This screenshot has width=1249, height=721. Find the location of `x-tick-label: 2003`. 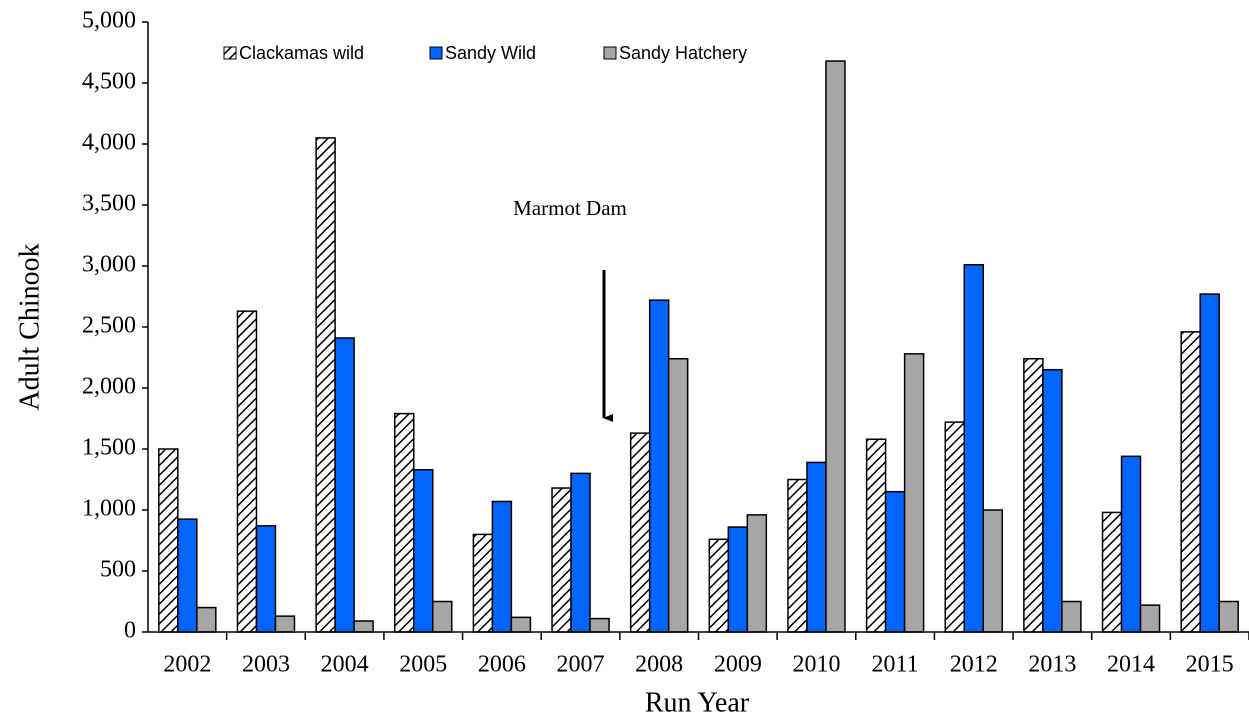

x-tick-label: 2003 is located at coordinates (266, 665).